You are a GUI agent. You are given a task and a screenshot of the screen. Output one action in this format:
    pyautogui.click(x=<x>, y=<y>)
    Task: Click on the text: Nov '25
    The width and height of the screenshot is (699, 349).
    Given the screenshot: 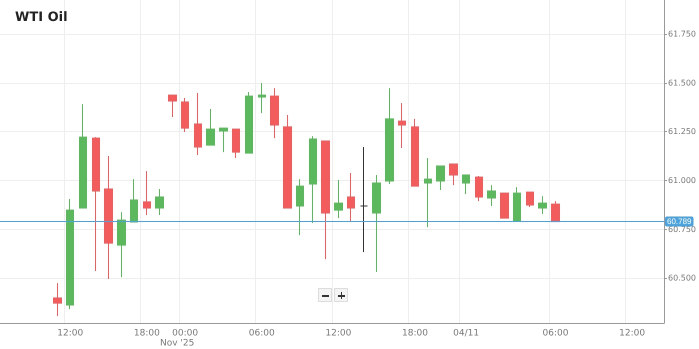 What is the action you would take?
    pyautogui.click(x=177, y=343)
    